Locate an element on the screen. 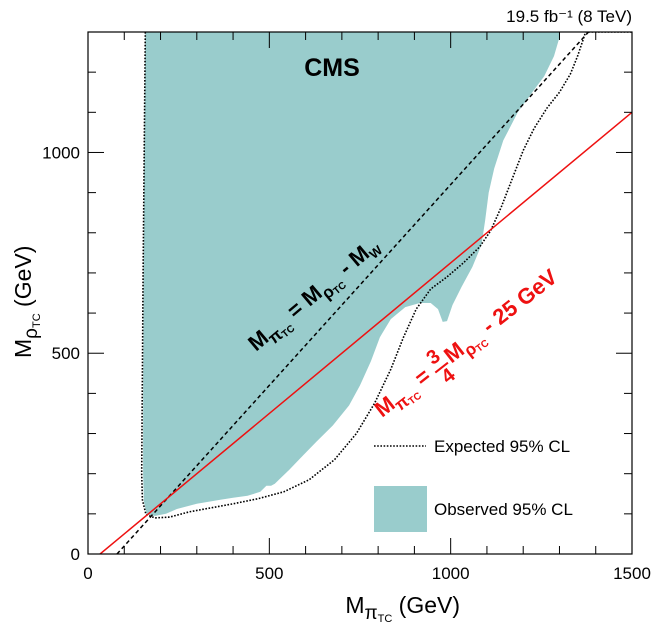  legend-expected-label: Expected 95% CL is located at coordinates (502, 446).